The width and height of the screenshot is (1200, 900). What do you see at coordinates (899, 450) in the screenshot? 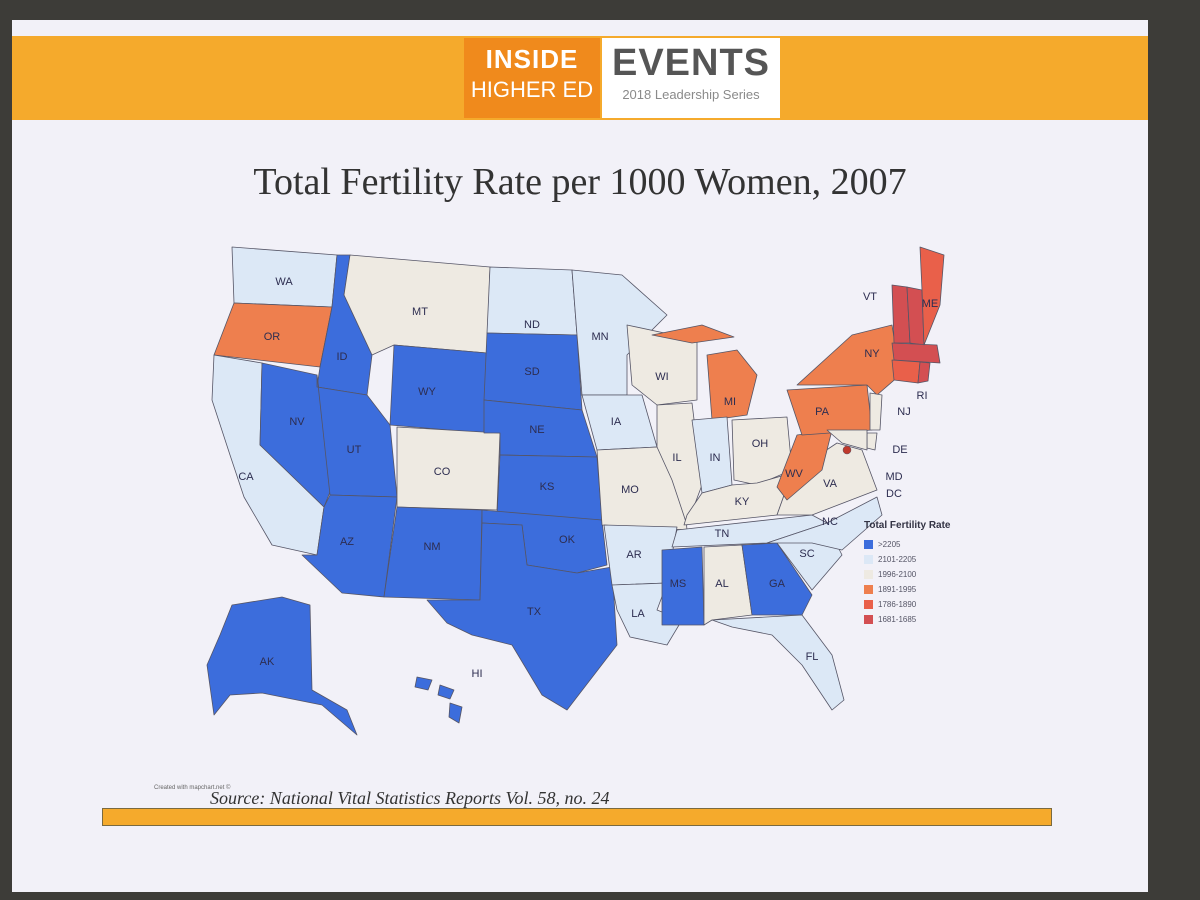
I see `label-de: DE` at bounding box center [899, 450].